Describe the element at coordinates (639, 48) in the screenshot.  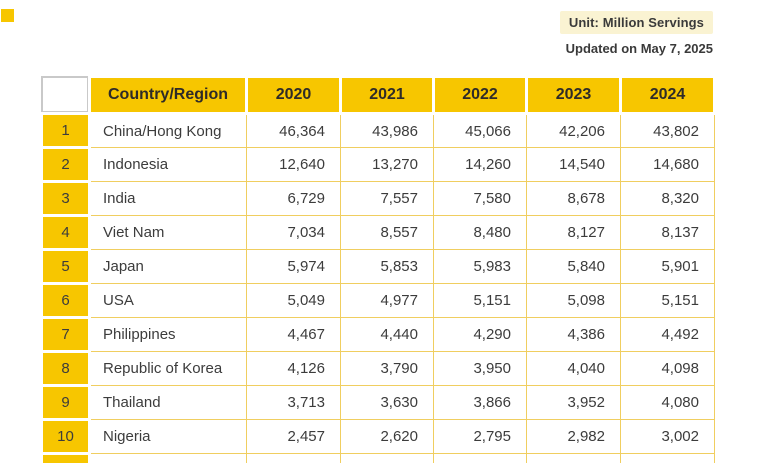
I see `updated-text: Updated on May 7, 2025` at that location.